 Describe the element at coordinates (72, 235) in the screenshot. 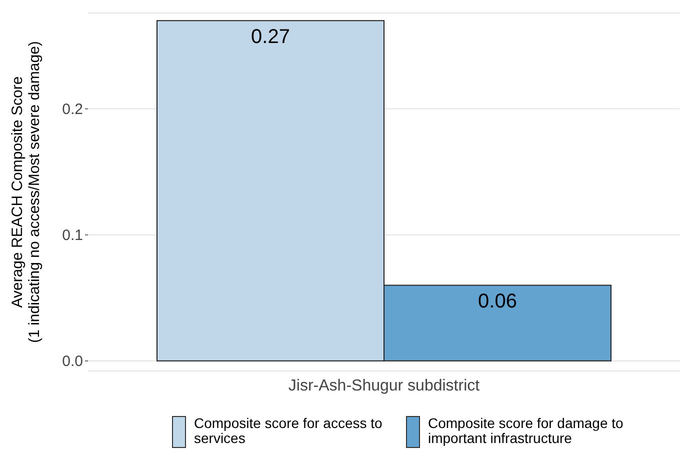

I see `y-tick-label: 0.1` at that location.